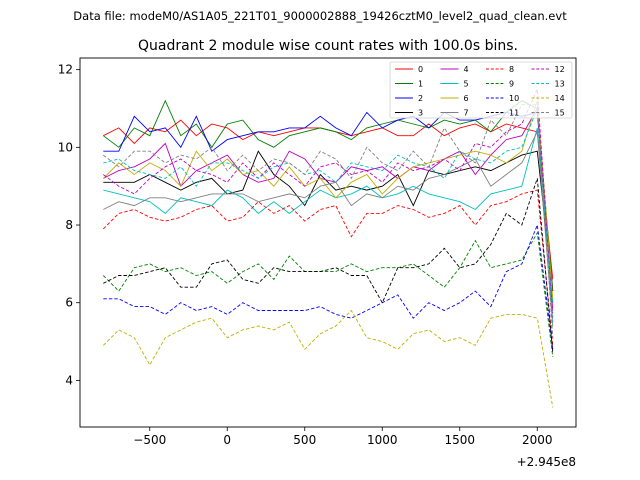 This screenshot has height=480, width=640. I want to click on legend-label-1: 1, so click(420, 84).